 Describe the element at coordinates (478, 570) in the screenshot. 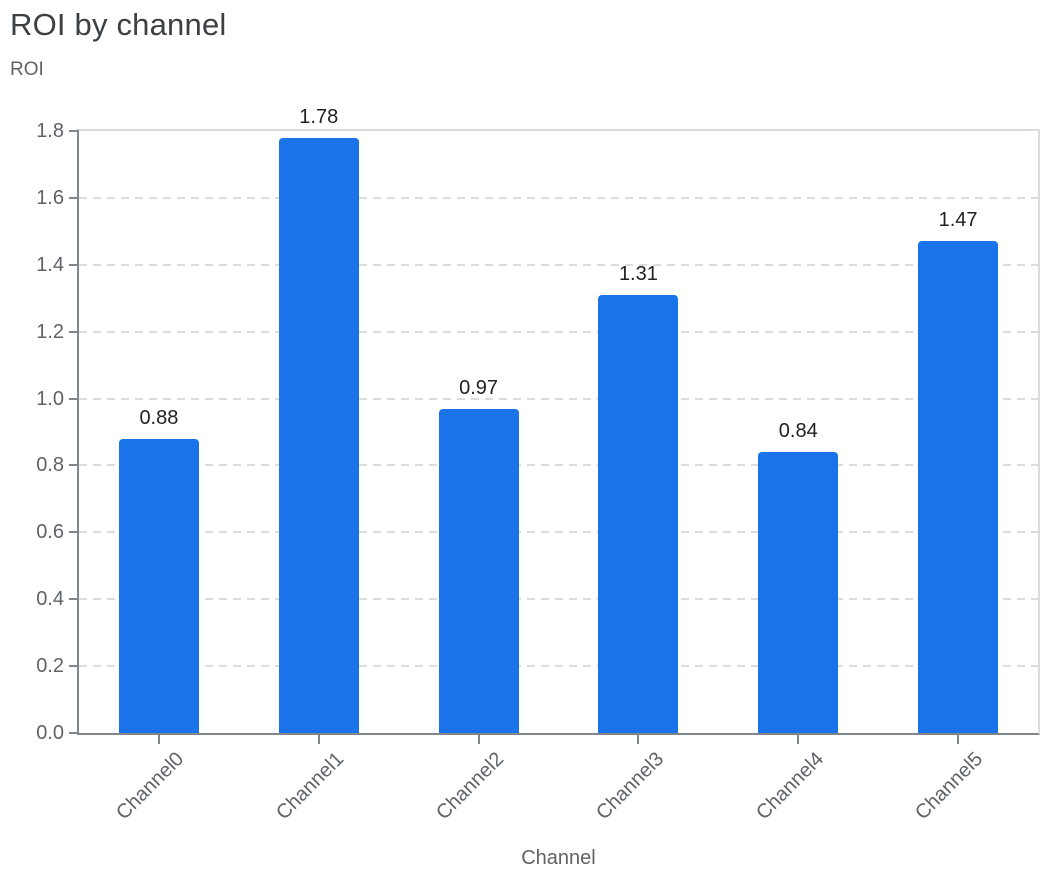

I see `bar-channel2` at that location.